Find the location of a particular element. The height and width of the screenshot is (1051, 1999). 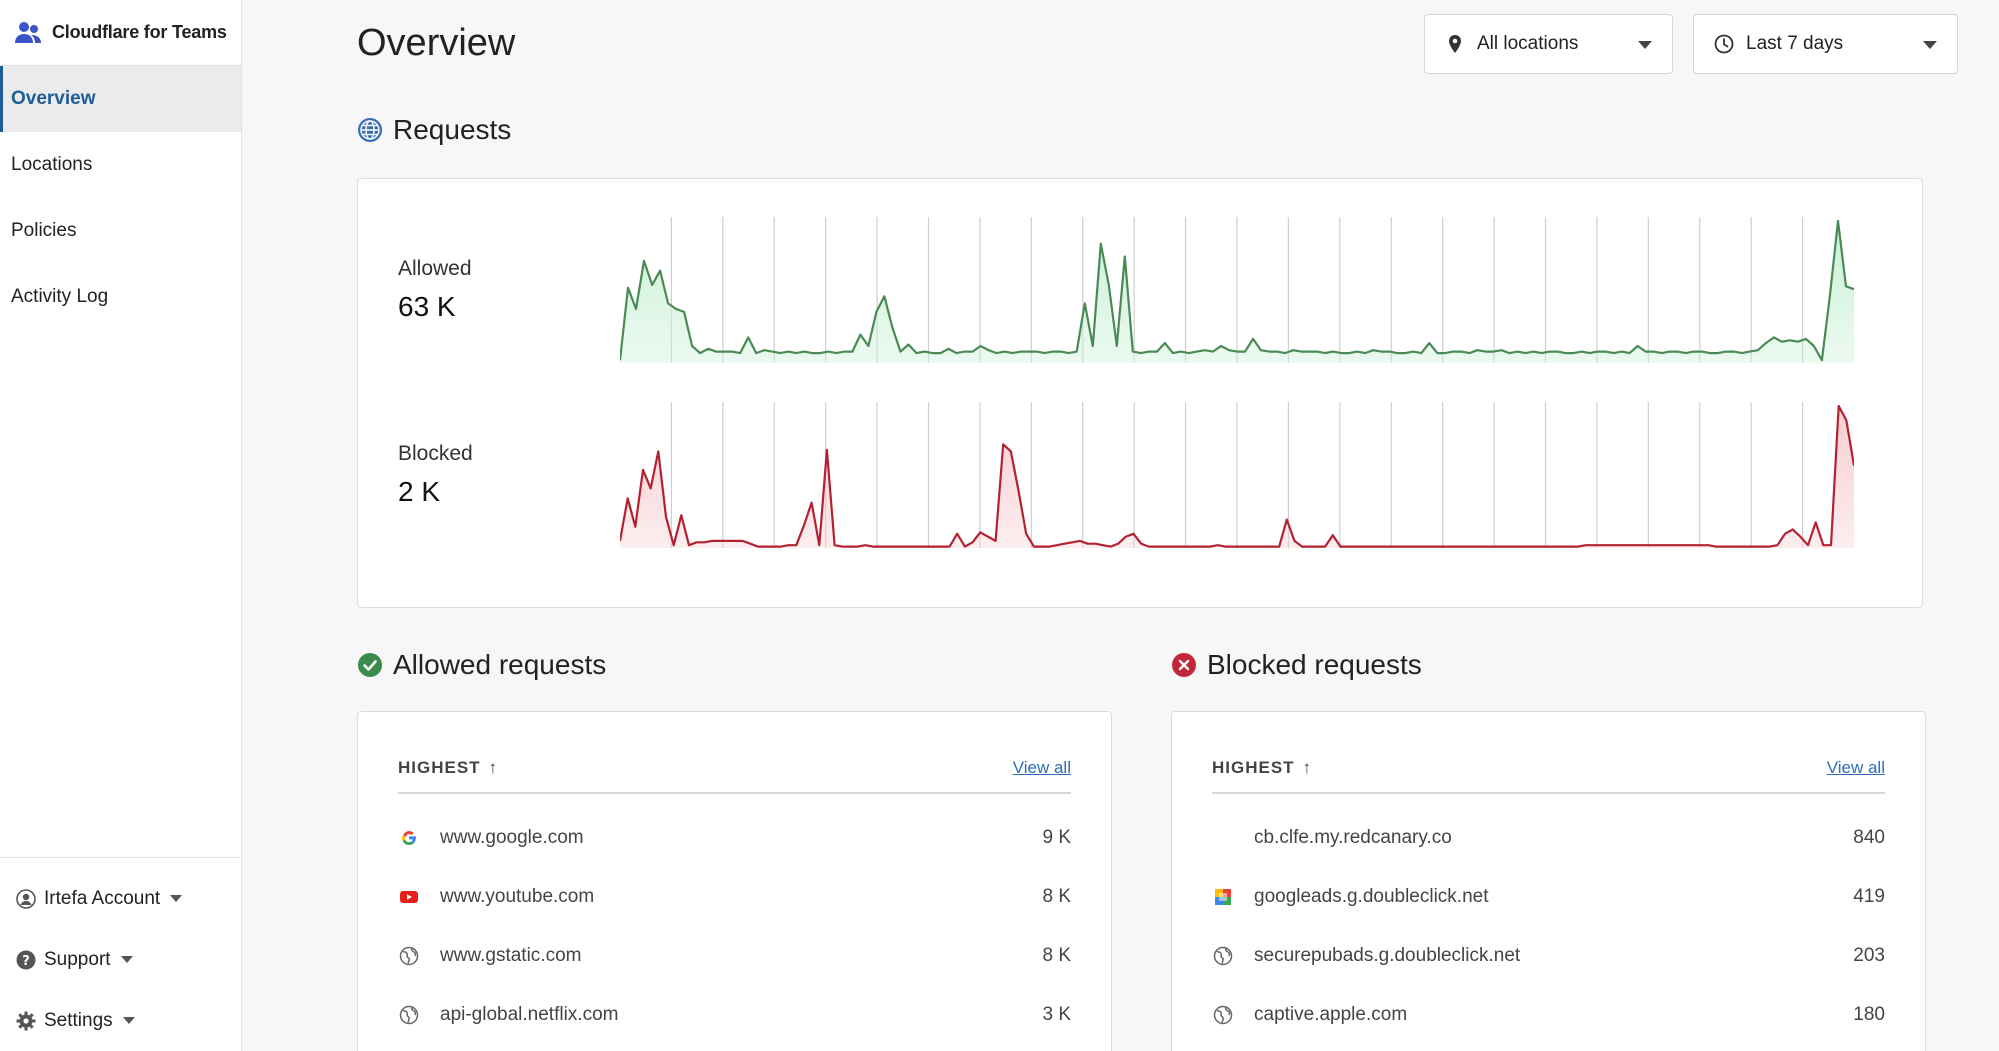

blocked-series-line is located at coordinates (1237, 476).